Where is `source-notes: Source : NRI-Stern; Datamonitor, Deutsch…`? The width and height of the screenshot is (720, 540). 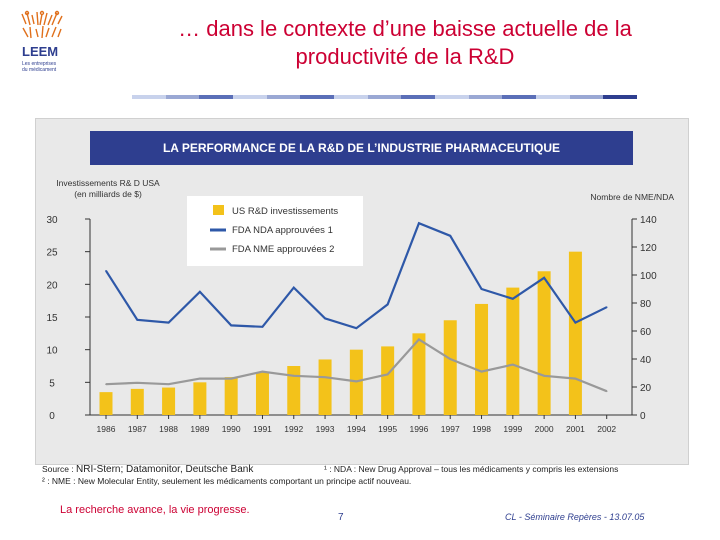
source-notes: Source : NRI-Stern; Datamonitor, Deutsch… is located at coordinates (342, 477).